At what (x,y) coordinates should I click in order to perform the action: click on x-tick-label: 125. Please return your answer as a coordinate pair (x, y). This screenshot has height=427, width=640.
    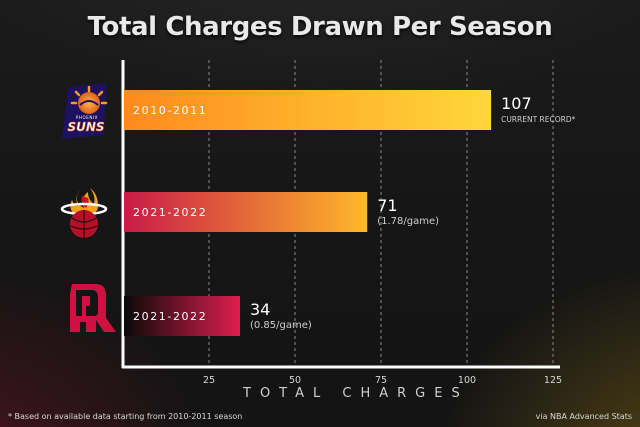
    Looking at the image, I should click on (553, 380).